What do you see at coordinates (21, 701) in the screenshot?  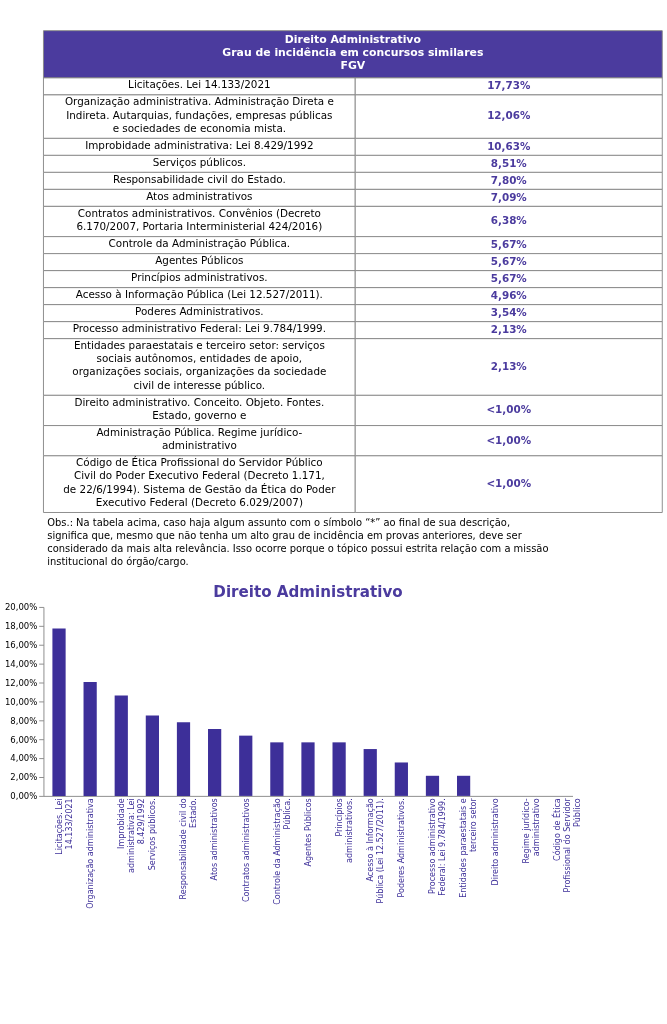 I see `y-tick-label: 10,00%` at bounding box center [21, 701].